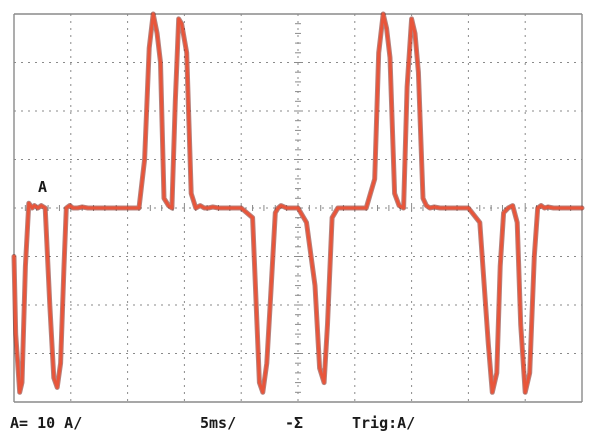 The image size is (599, 435). What do you see at coordinates (46, 423) in the screenshot?
I see `vertical-scale-readout: A= 10 A/` at bounding box center [46, 423].